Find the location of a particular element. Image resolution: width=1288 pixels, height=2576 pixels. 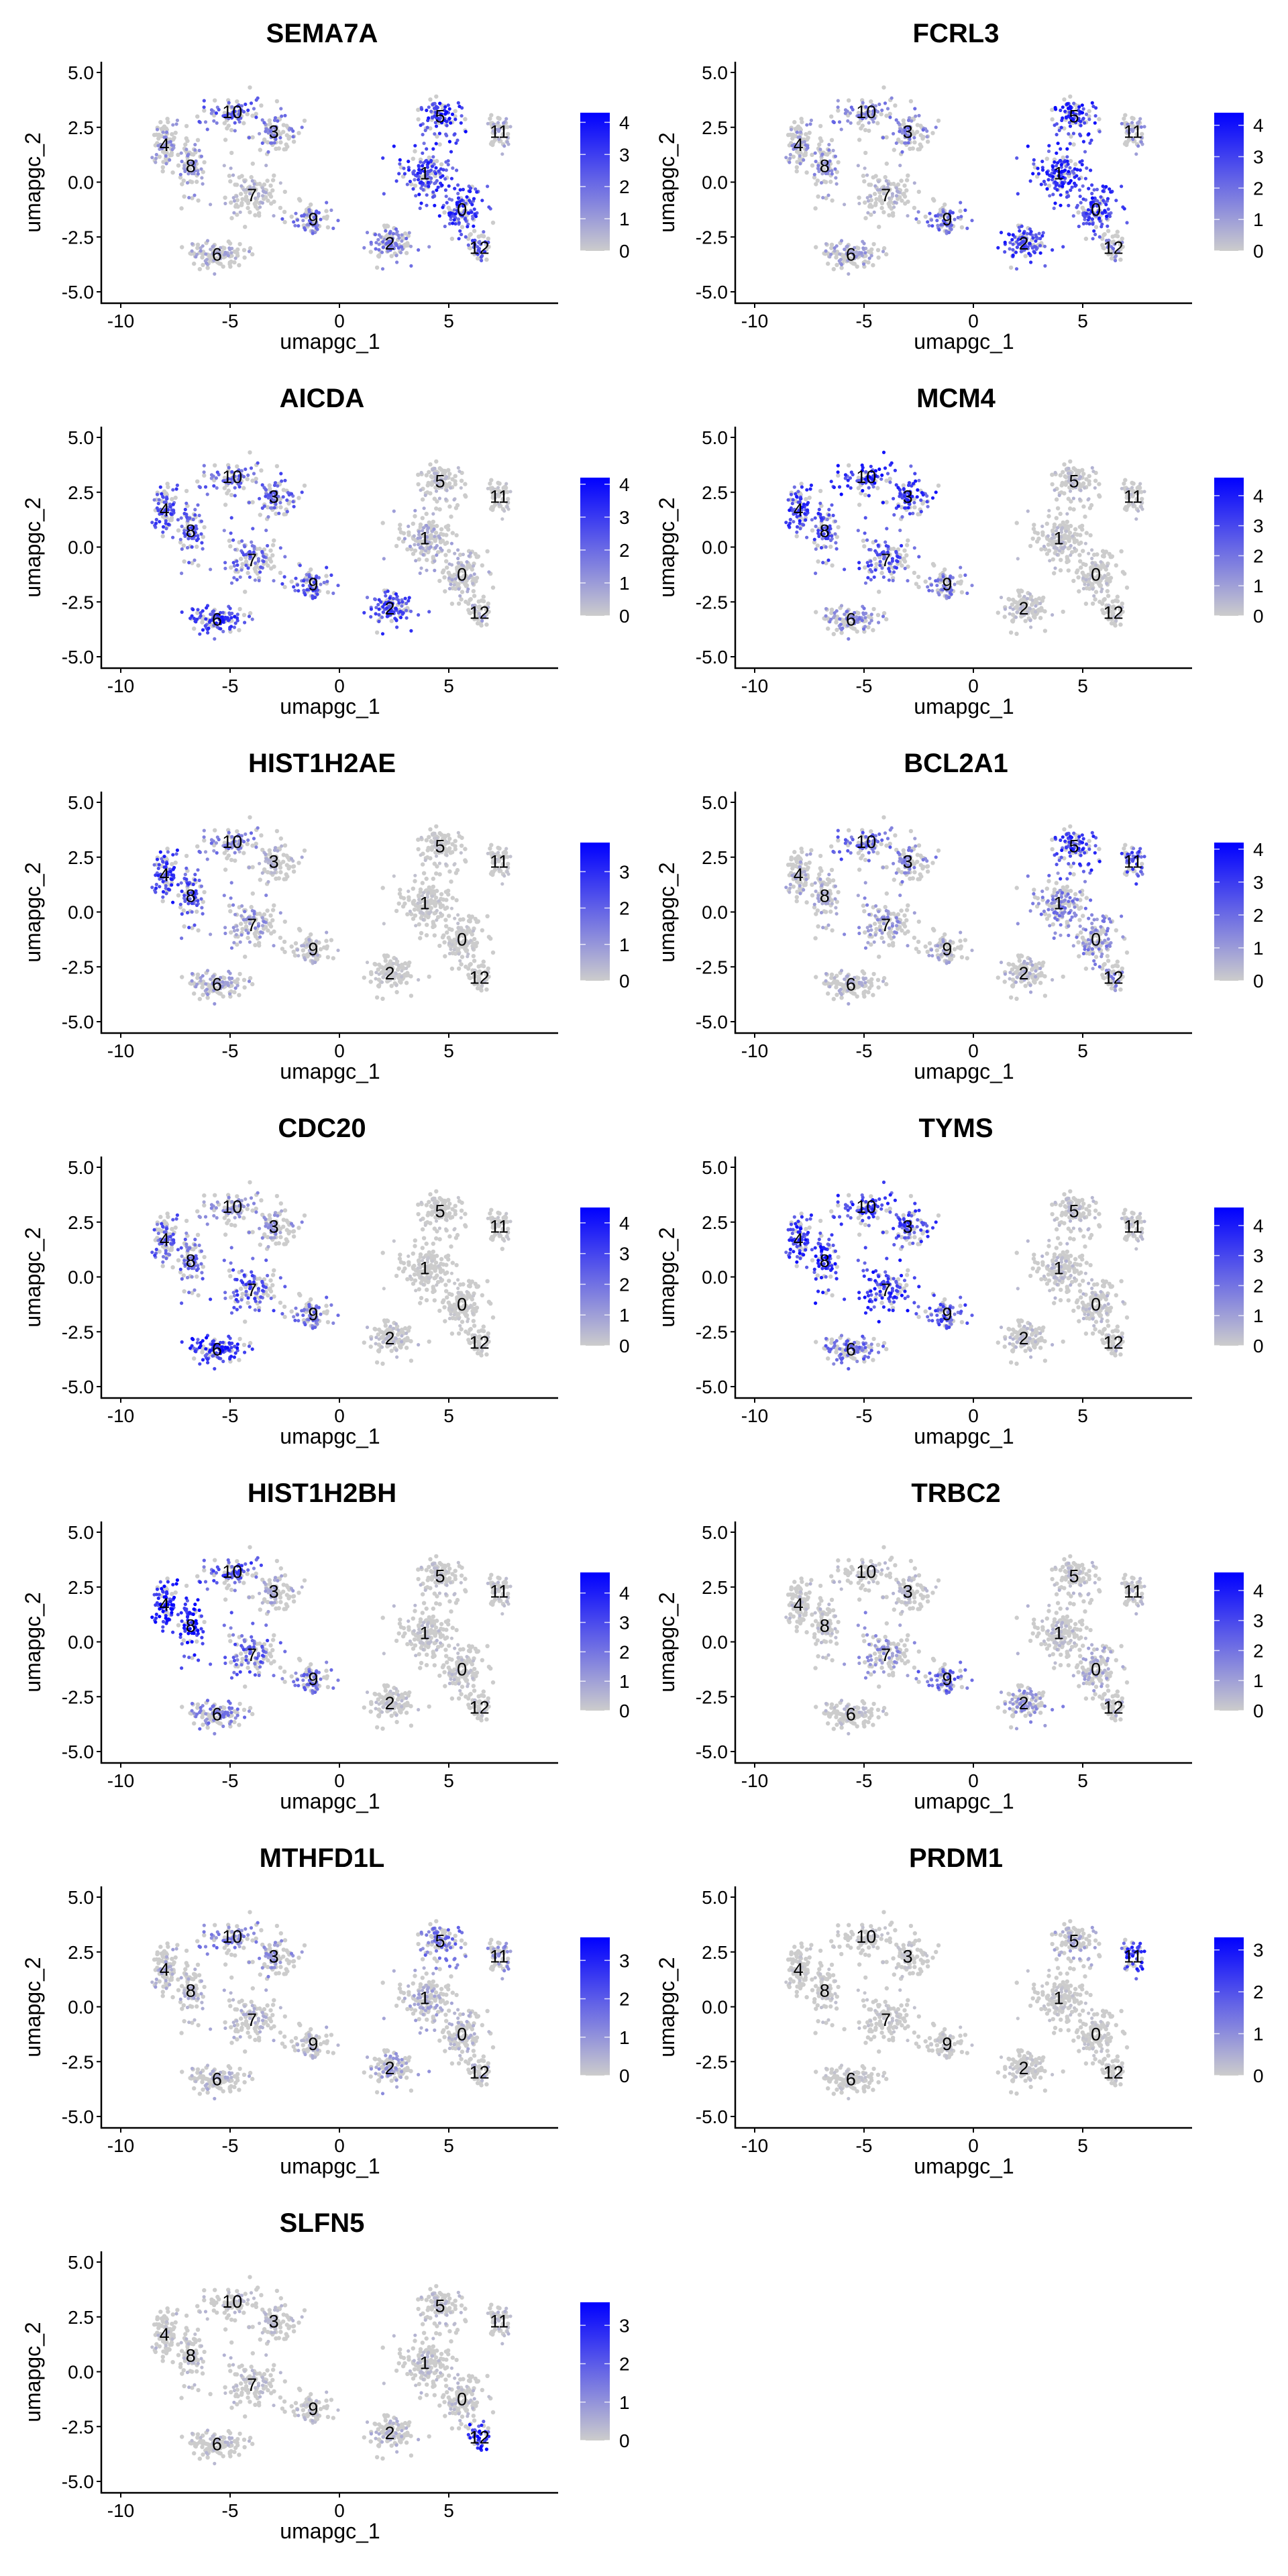

x-axis-label: umapgc_1 is located at coordinates (330, 706).